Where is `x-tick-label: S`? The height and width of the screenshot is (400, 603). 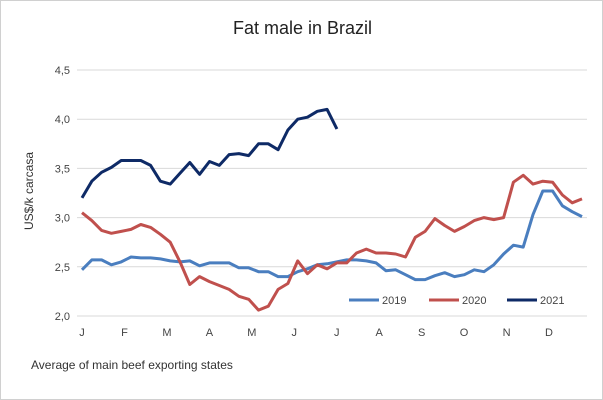 x-tick-label: S is located at coordinates (421, 333).